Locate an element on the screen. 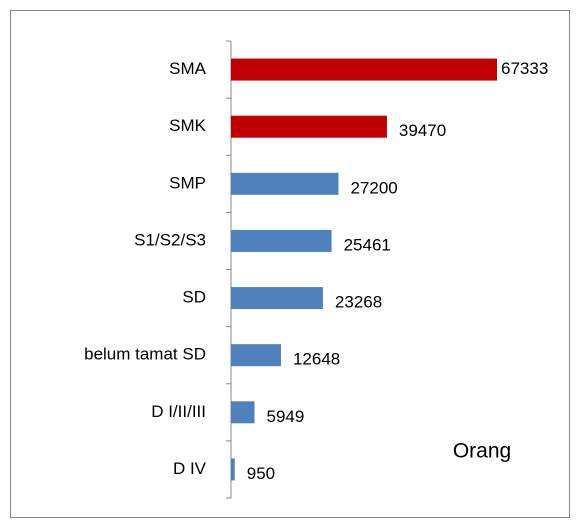 The height and width of the screenshot is (526, 577). value-label: 12648 is located at coordinates (316, 359).